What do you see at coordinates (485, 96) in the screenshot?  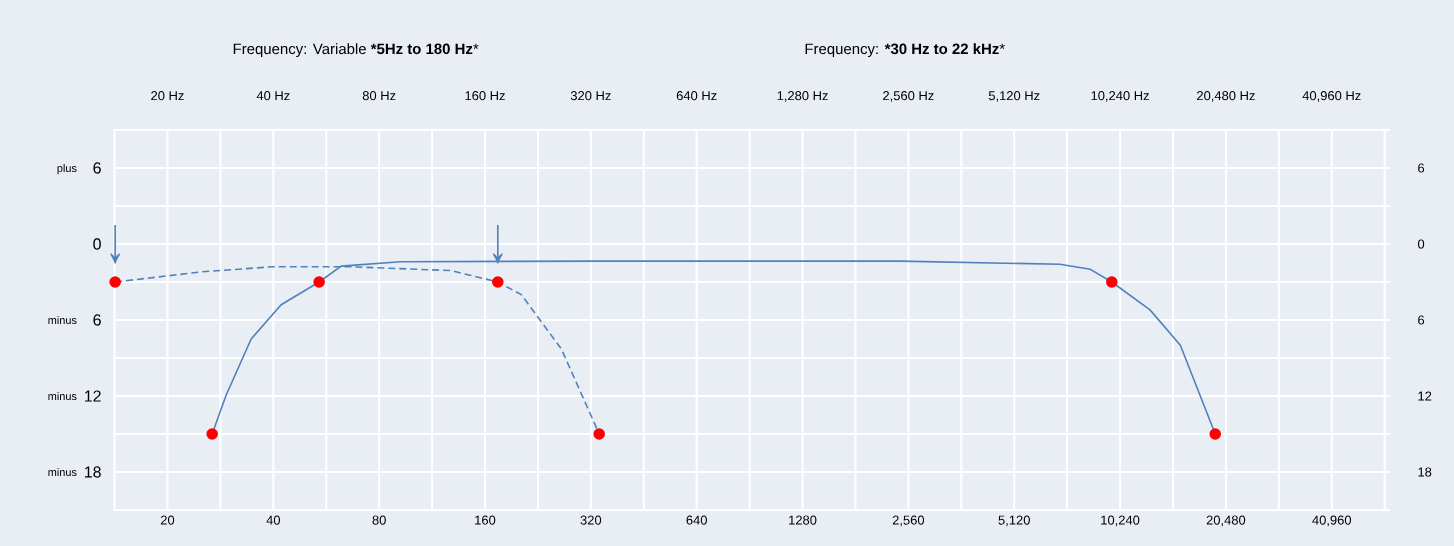 I see `text: 160 Hz` at bounding box center [485, 96].